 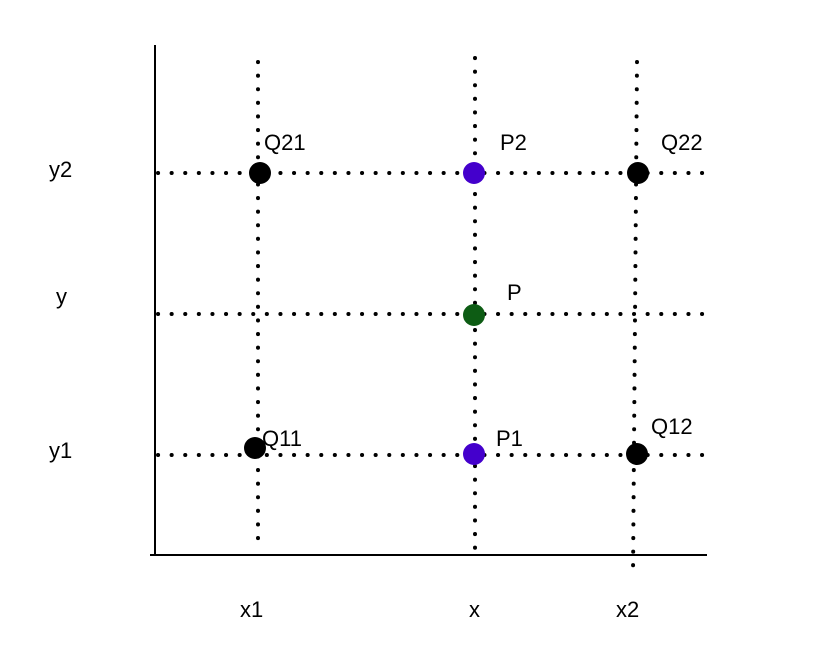 What do you see at coordinates (682, 142) in the screenshot?
I see `label-q22: Q22` at bounding box center [682, 142].